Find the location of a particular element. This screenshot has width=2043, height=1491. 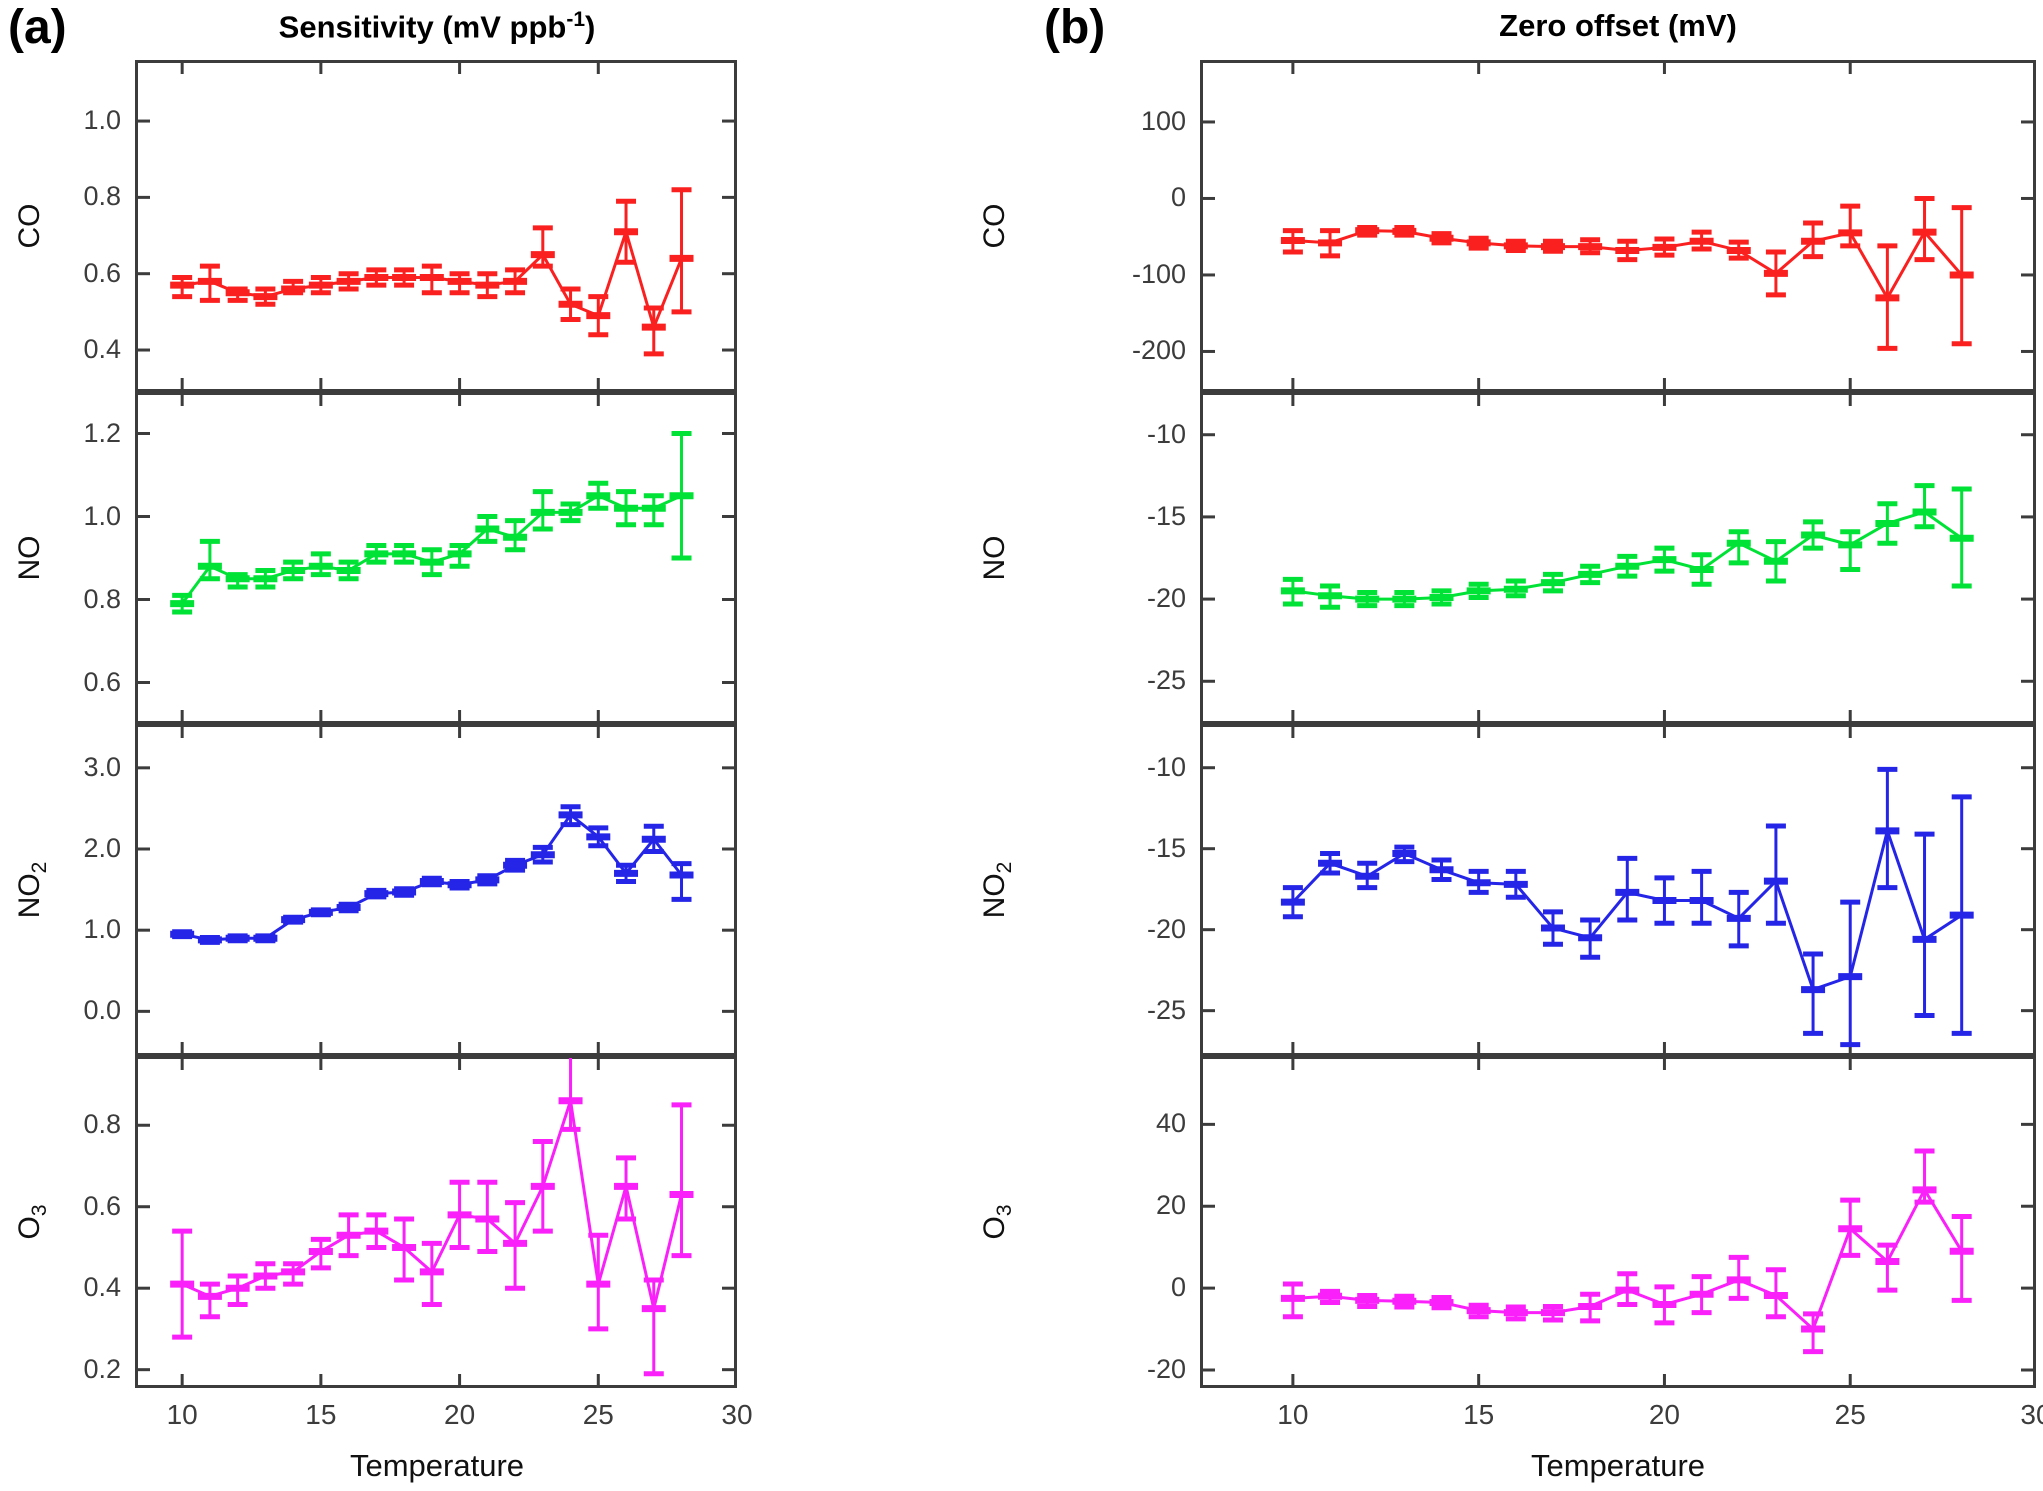

zero-offset-no2-plot is located at coordinates (1618, 890).